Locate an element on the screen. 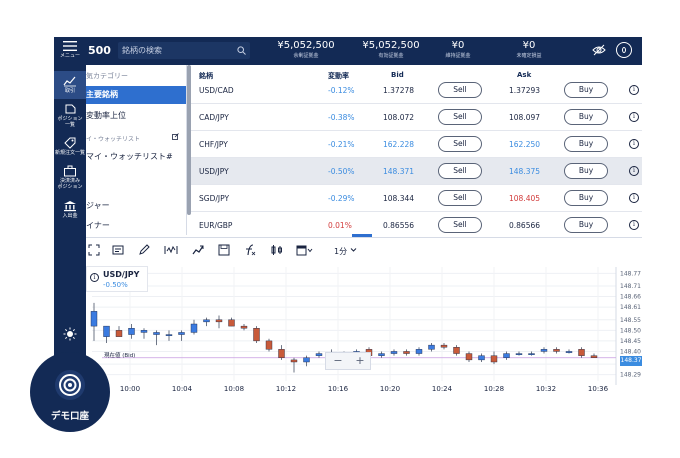 Image resolution: width=680 pixels, height=458 pixels. y-tick-label: 148.29 is located at coordinates (630, 375).